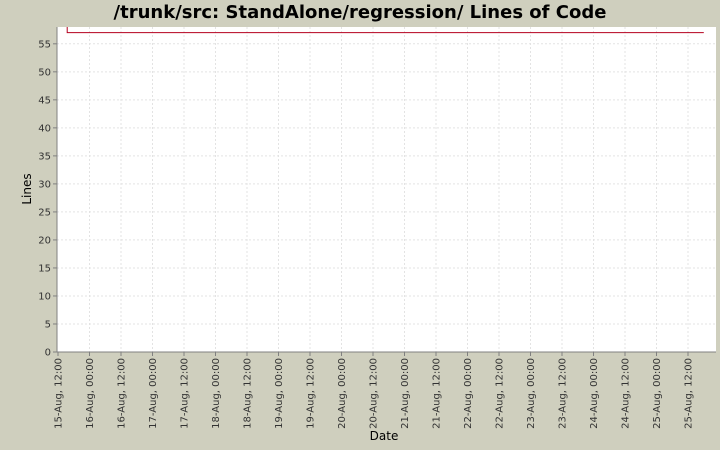 The image size is (720, 450). I want to click on x-tick-label: 21-Aug, 00:00, so click(405, 393).